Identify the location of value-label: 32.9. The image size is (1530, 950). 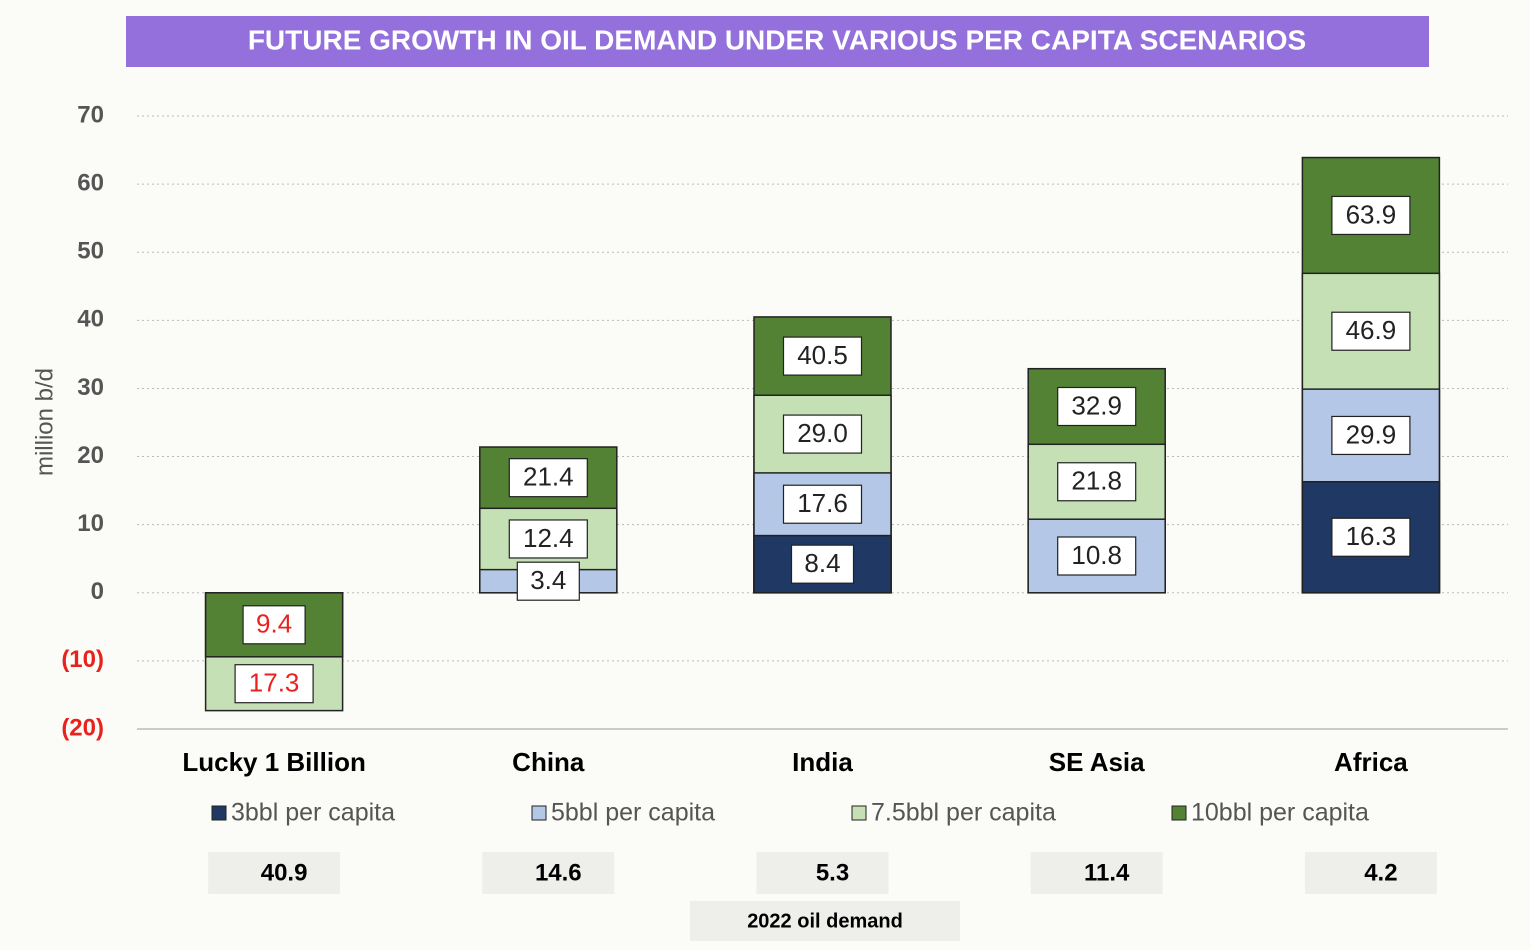
(1096, 405).